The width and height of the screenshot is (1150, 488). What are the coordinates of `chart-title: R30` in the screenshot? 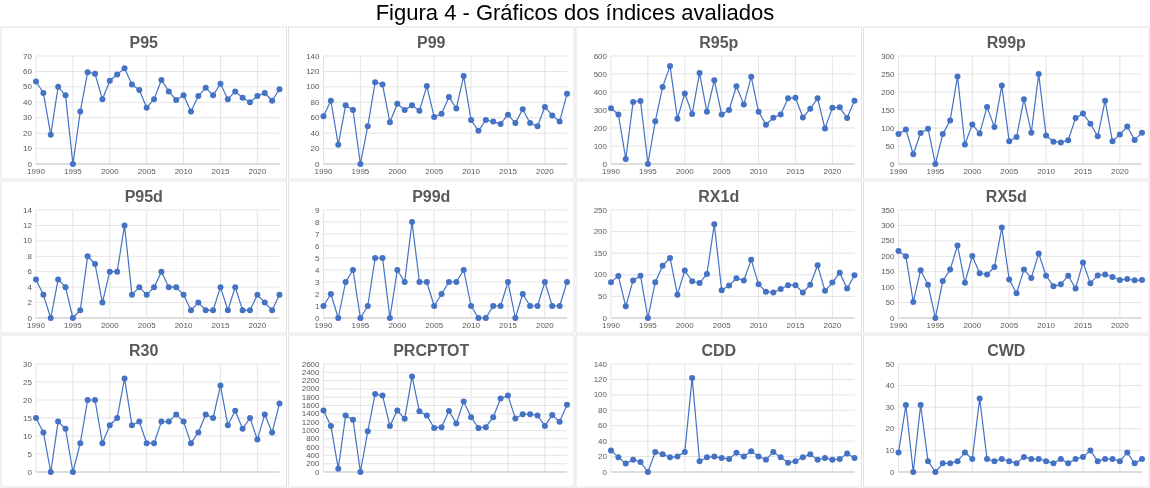 It's located at (144, 350).